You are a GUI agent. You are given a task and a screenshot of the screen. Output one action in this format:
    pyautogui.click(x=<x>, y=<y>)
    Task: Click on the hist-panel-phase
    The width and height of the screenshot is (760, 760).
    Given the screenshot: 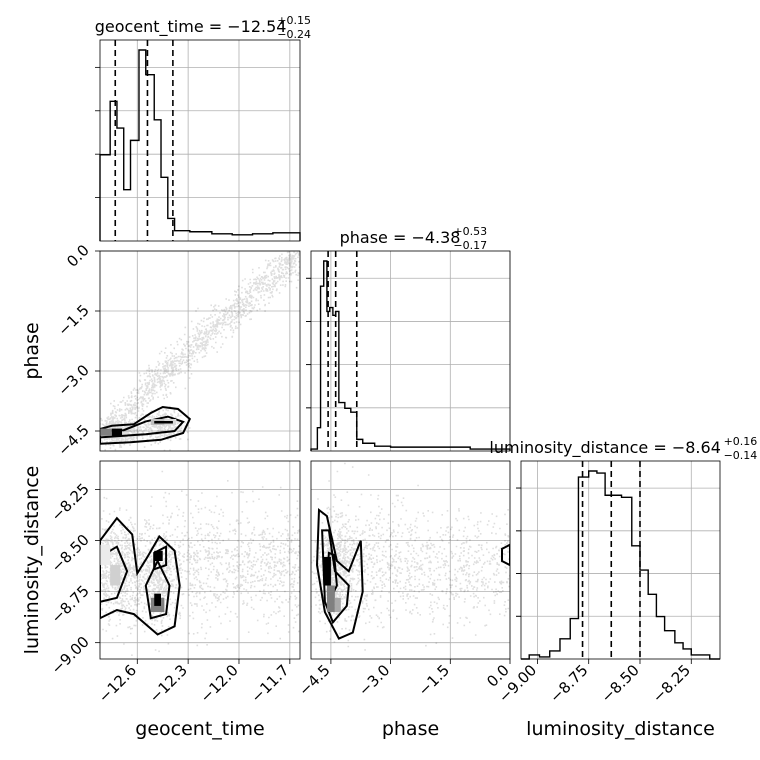 What is the action you would take?
    pyautogui.click(x=408, y=351)
    